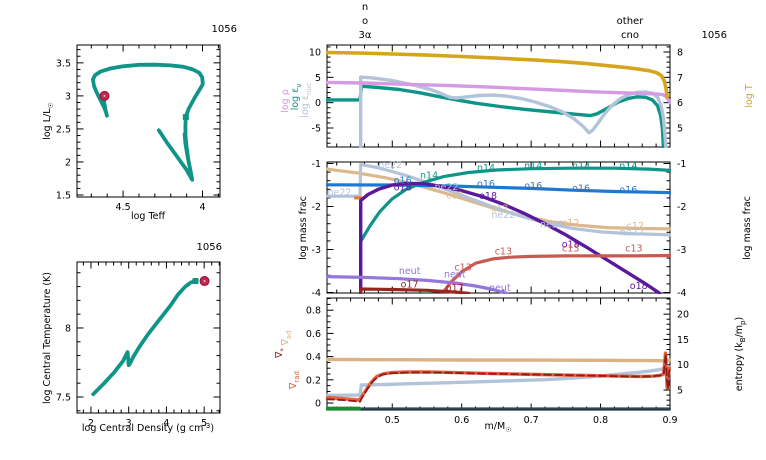 This screenshot has width=766, height=460. Describe the element at coordinates (496, 116) in the screenshot. I see `series-log-eps-nu` at that location.